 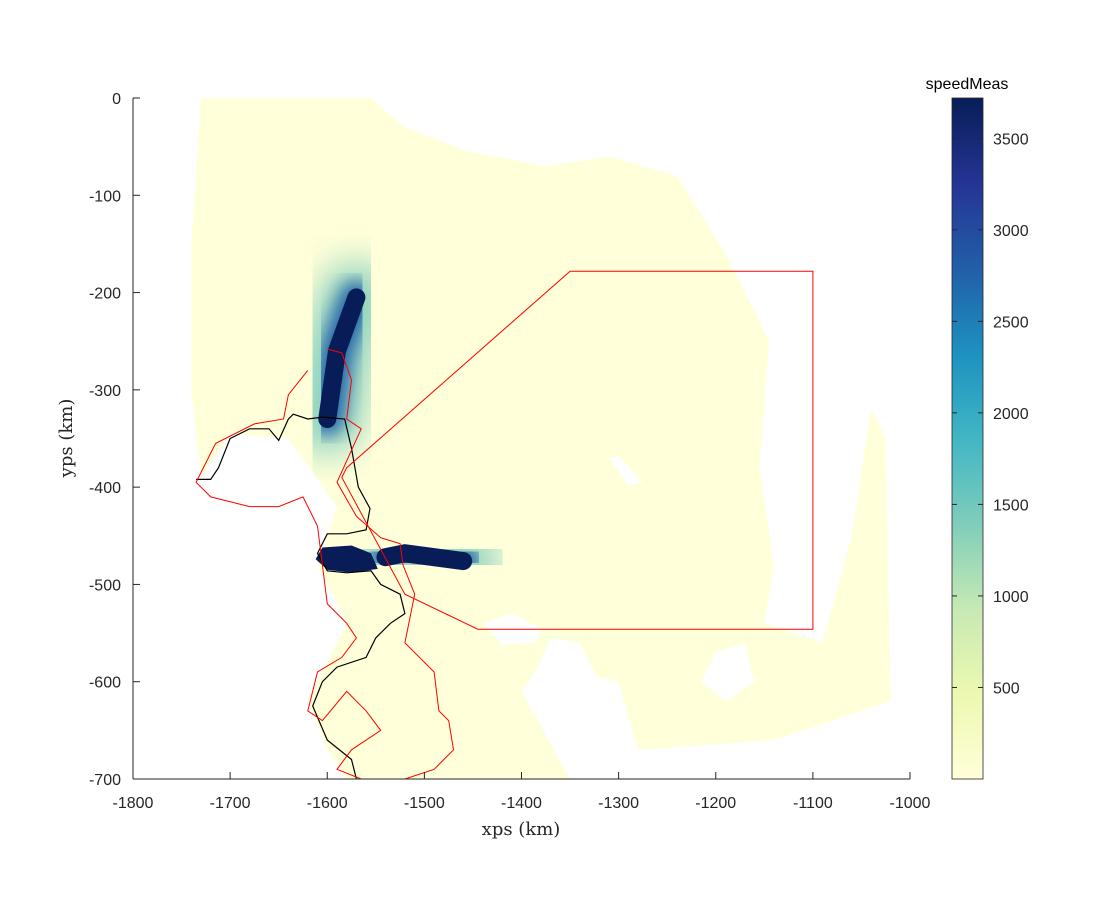 I want to click on colorbar-tick-label: 3500, so click(x=1011, y=139).